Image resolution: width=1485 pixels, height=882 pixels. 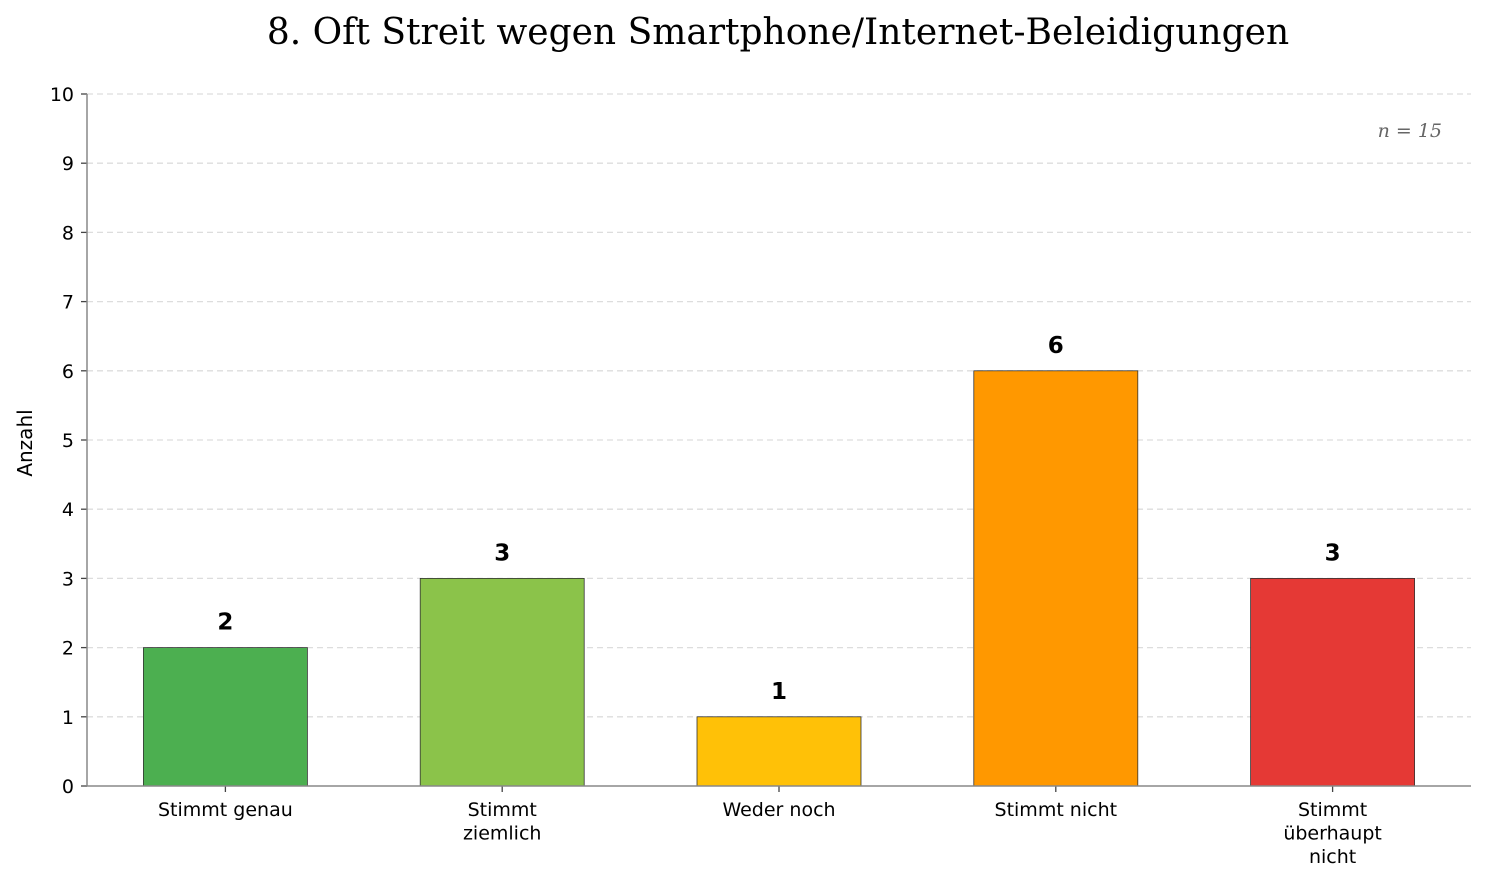 I want to click on y-tick-label: 0, so click(x=68, y=787).